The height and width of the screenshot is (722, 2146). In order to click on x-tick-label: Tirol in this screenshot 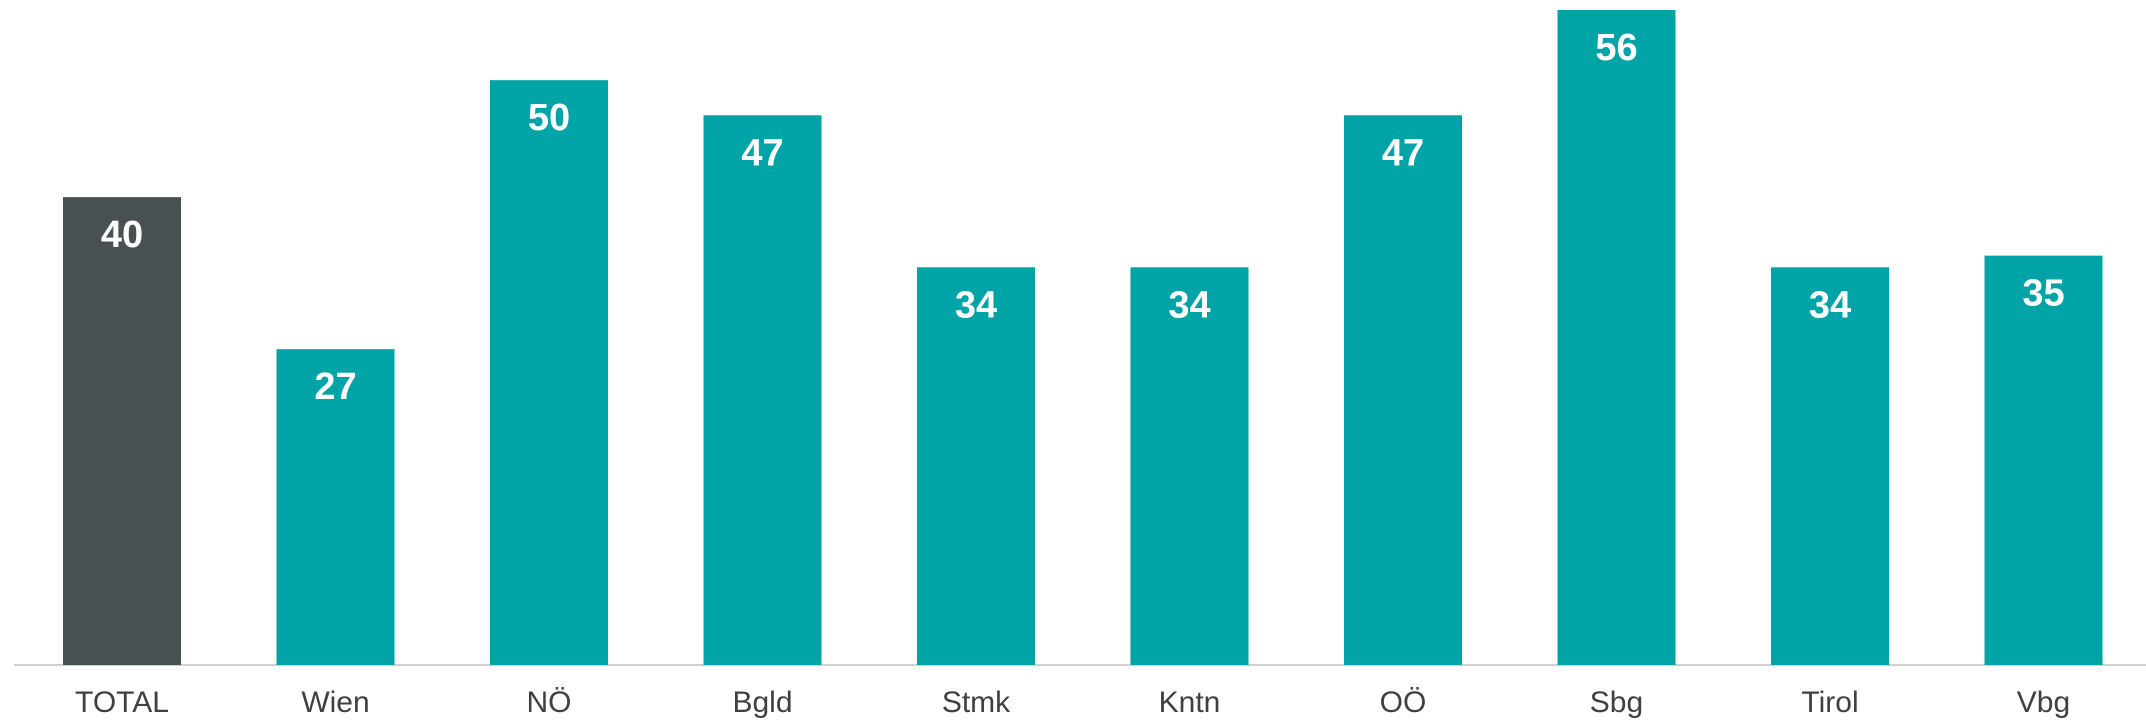, I will do `click(1829, 702)`.